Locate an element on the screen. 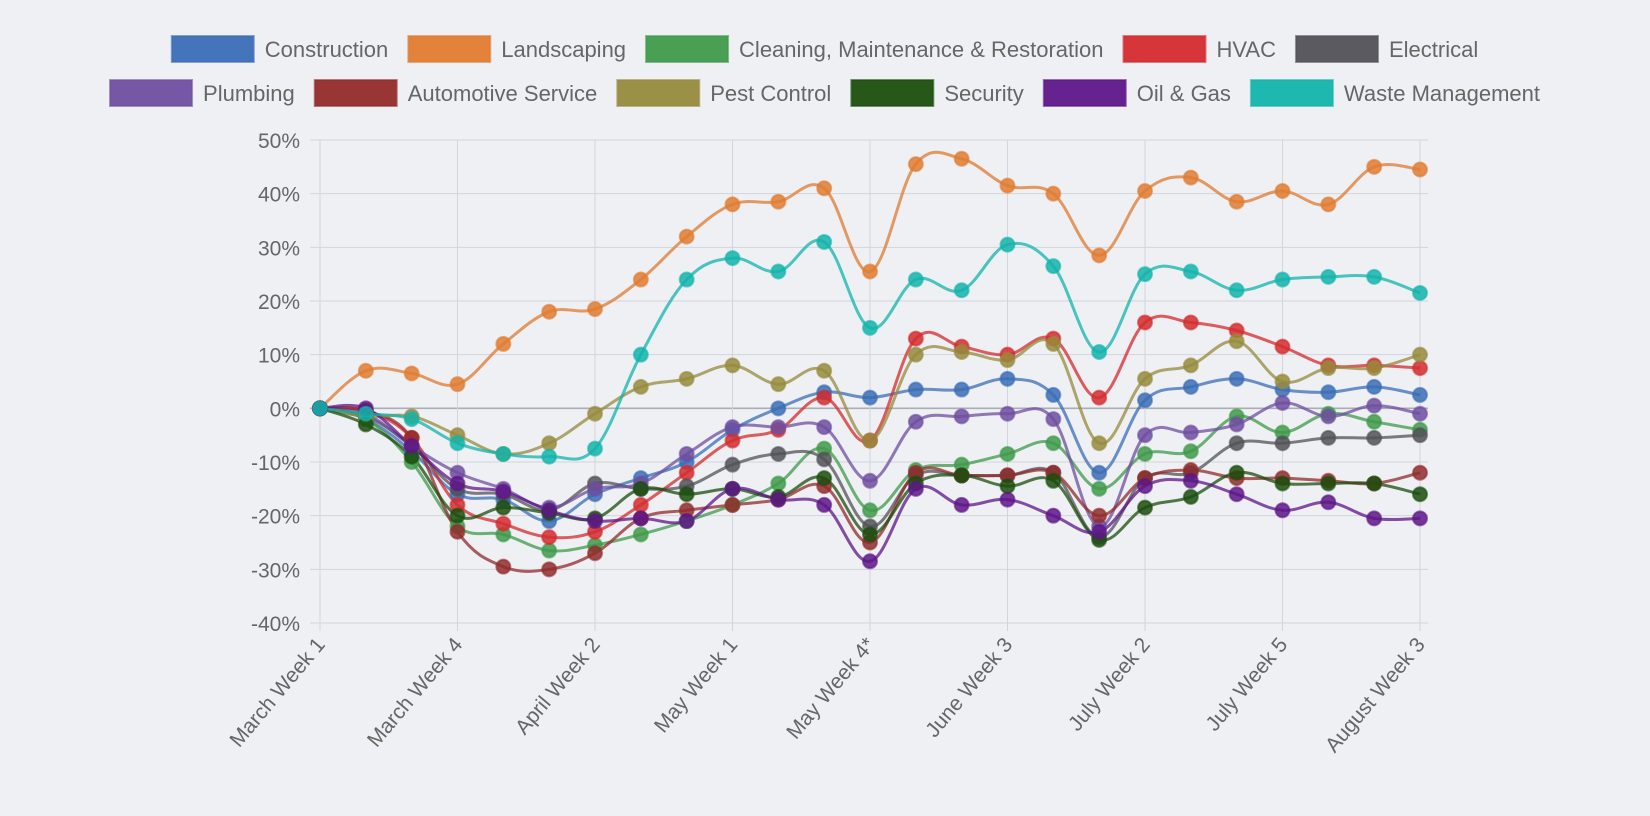 The image size is (1650, 816). legend-item-oil-gas: Oil & Gas is located at coordinates (1136, 93).